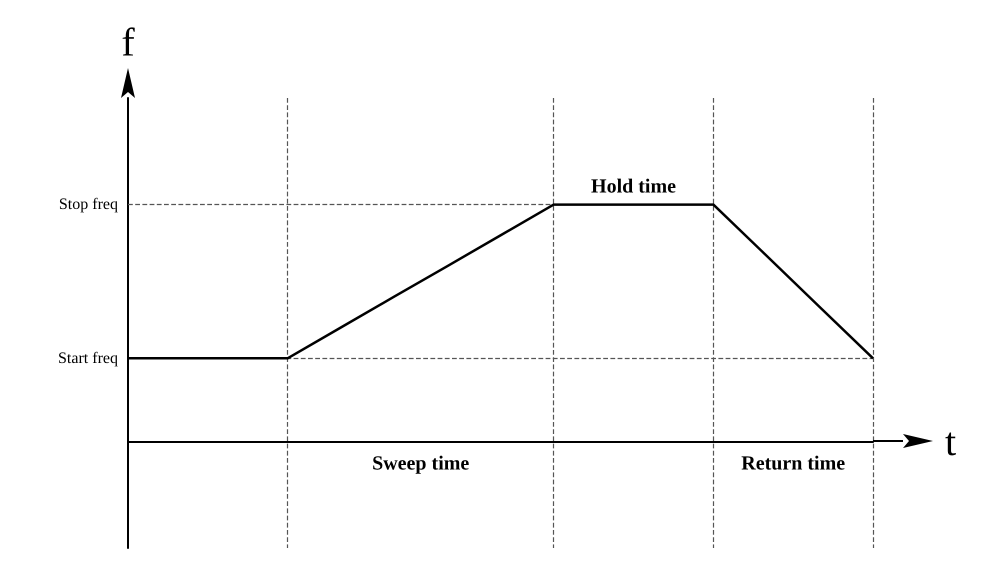 Image resolution: width=985 pixels, height=570 pixels. Describe the element at coordinates (421, 463) in the screenshot. I see `text: Sweep time` at that location.